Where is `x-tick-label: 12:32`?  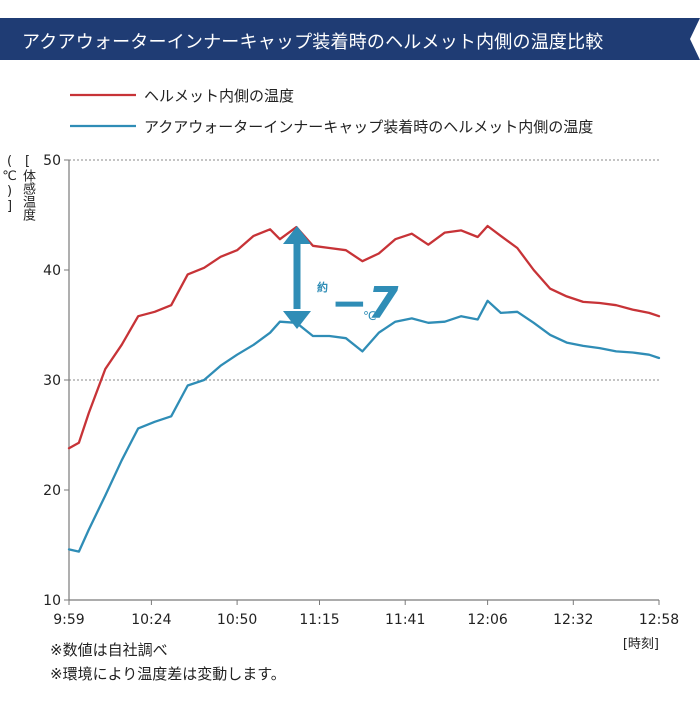 x-tick-label: 12:32 is located at coordinates (573, 620).